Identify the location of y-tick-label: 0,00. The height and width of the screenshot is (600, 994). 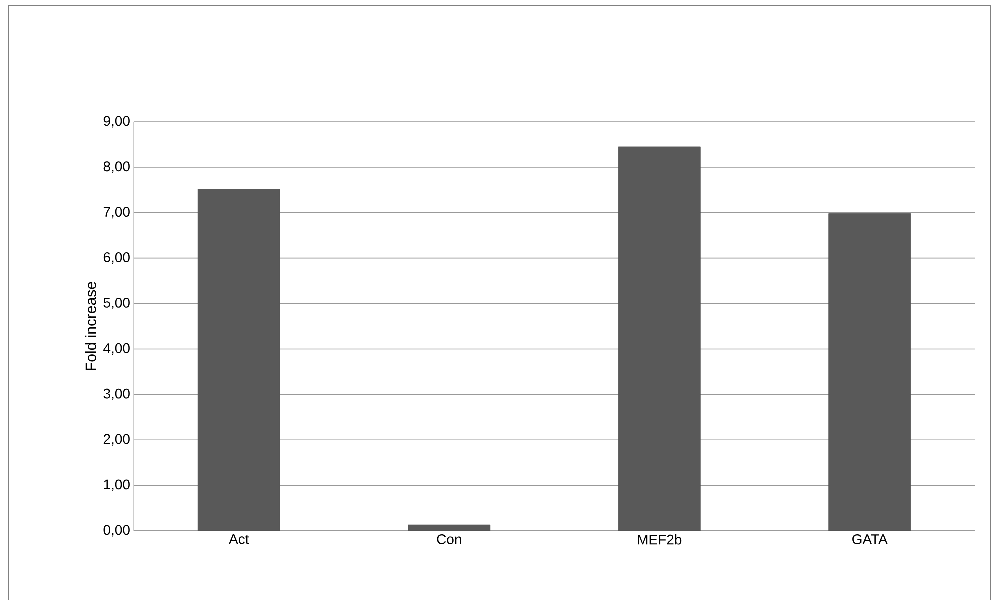
(117, 531).